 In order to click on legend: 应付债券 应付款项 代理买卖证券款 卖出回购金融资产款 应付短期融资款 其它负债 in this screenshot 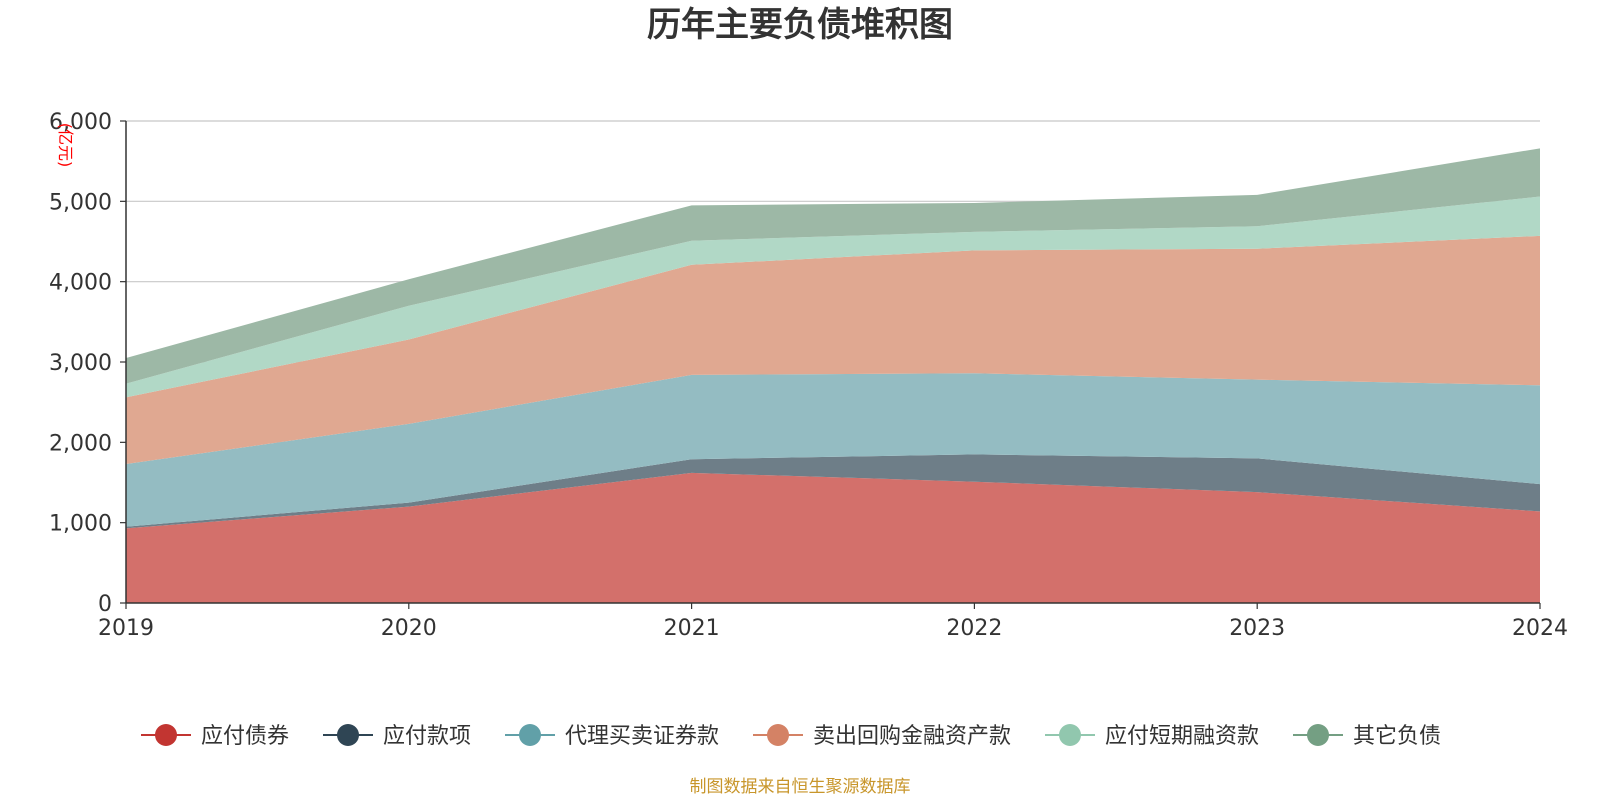, I will do `click(791, 736)`.